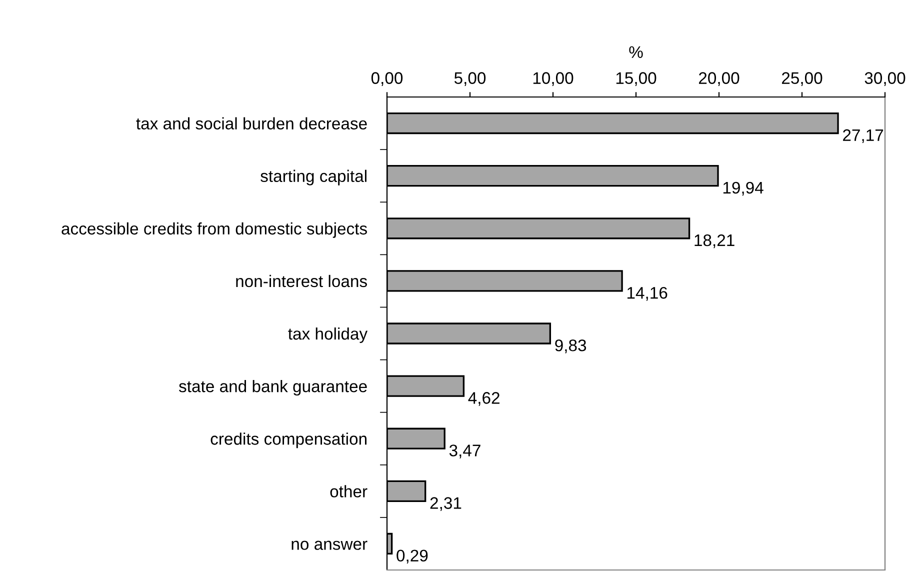  I want to click on data-label: 18,21, so click(714, 241).